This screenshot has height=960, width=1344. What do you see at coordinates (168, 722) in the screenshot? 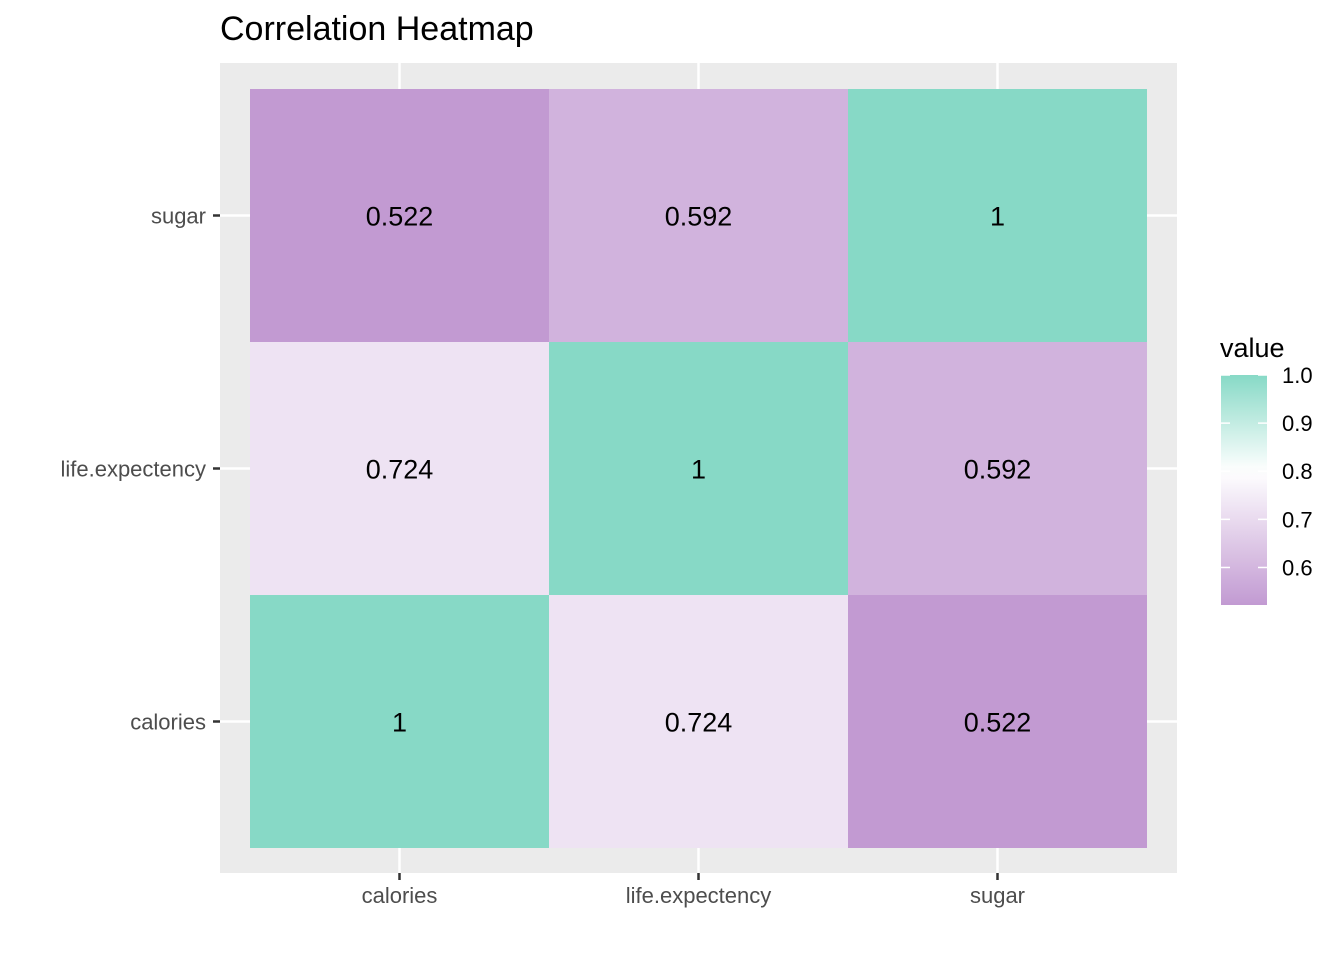
I see `y-tick-label: calories` at bounding box center [168, 722].